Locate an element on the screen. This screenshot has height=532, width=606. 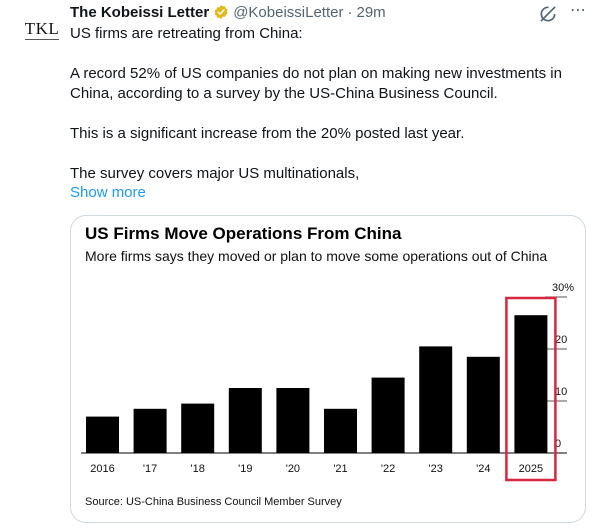
more-options-icon: ⋯ is located at coordinates (578, 10).